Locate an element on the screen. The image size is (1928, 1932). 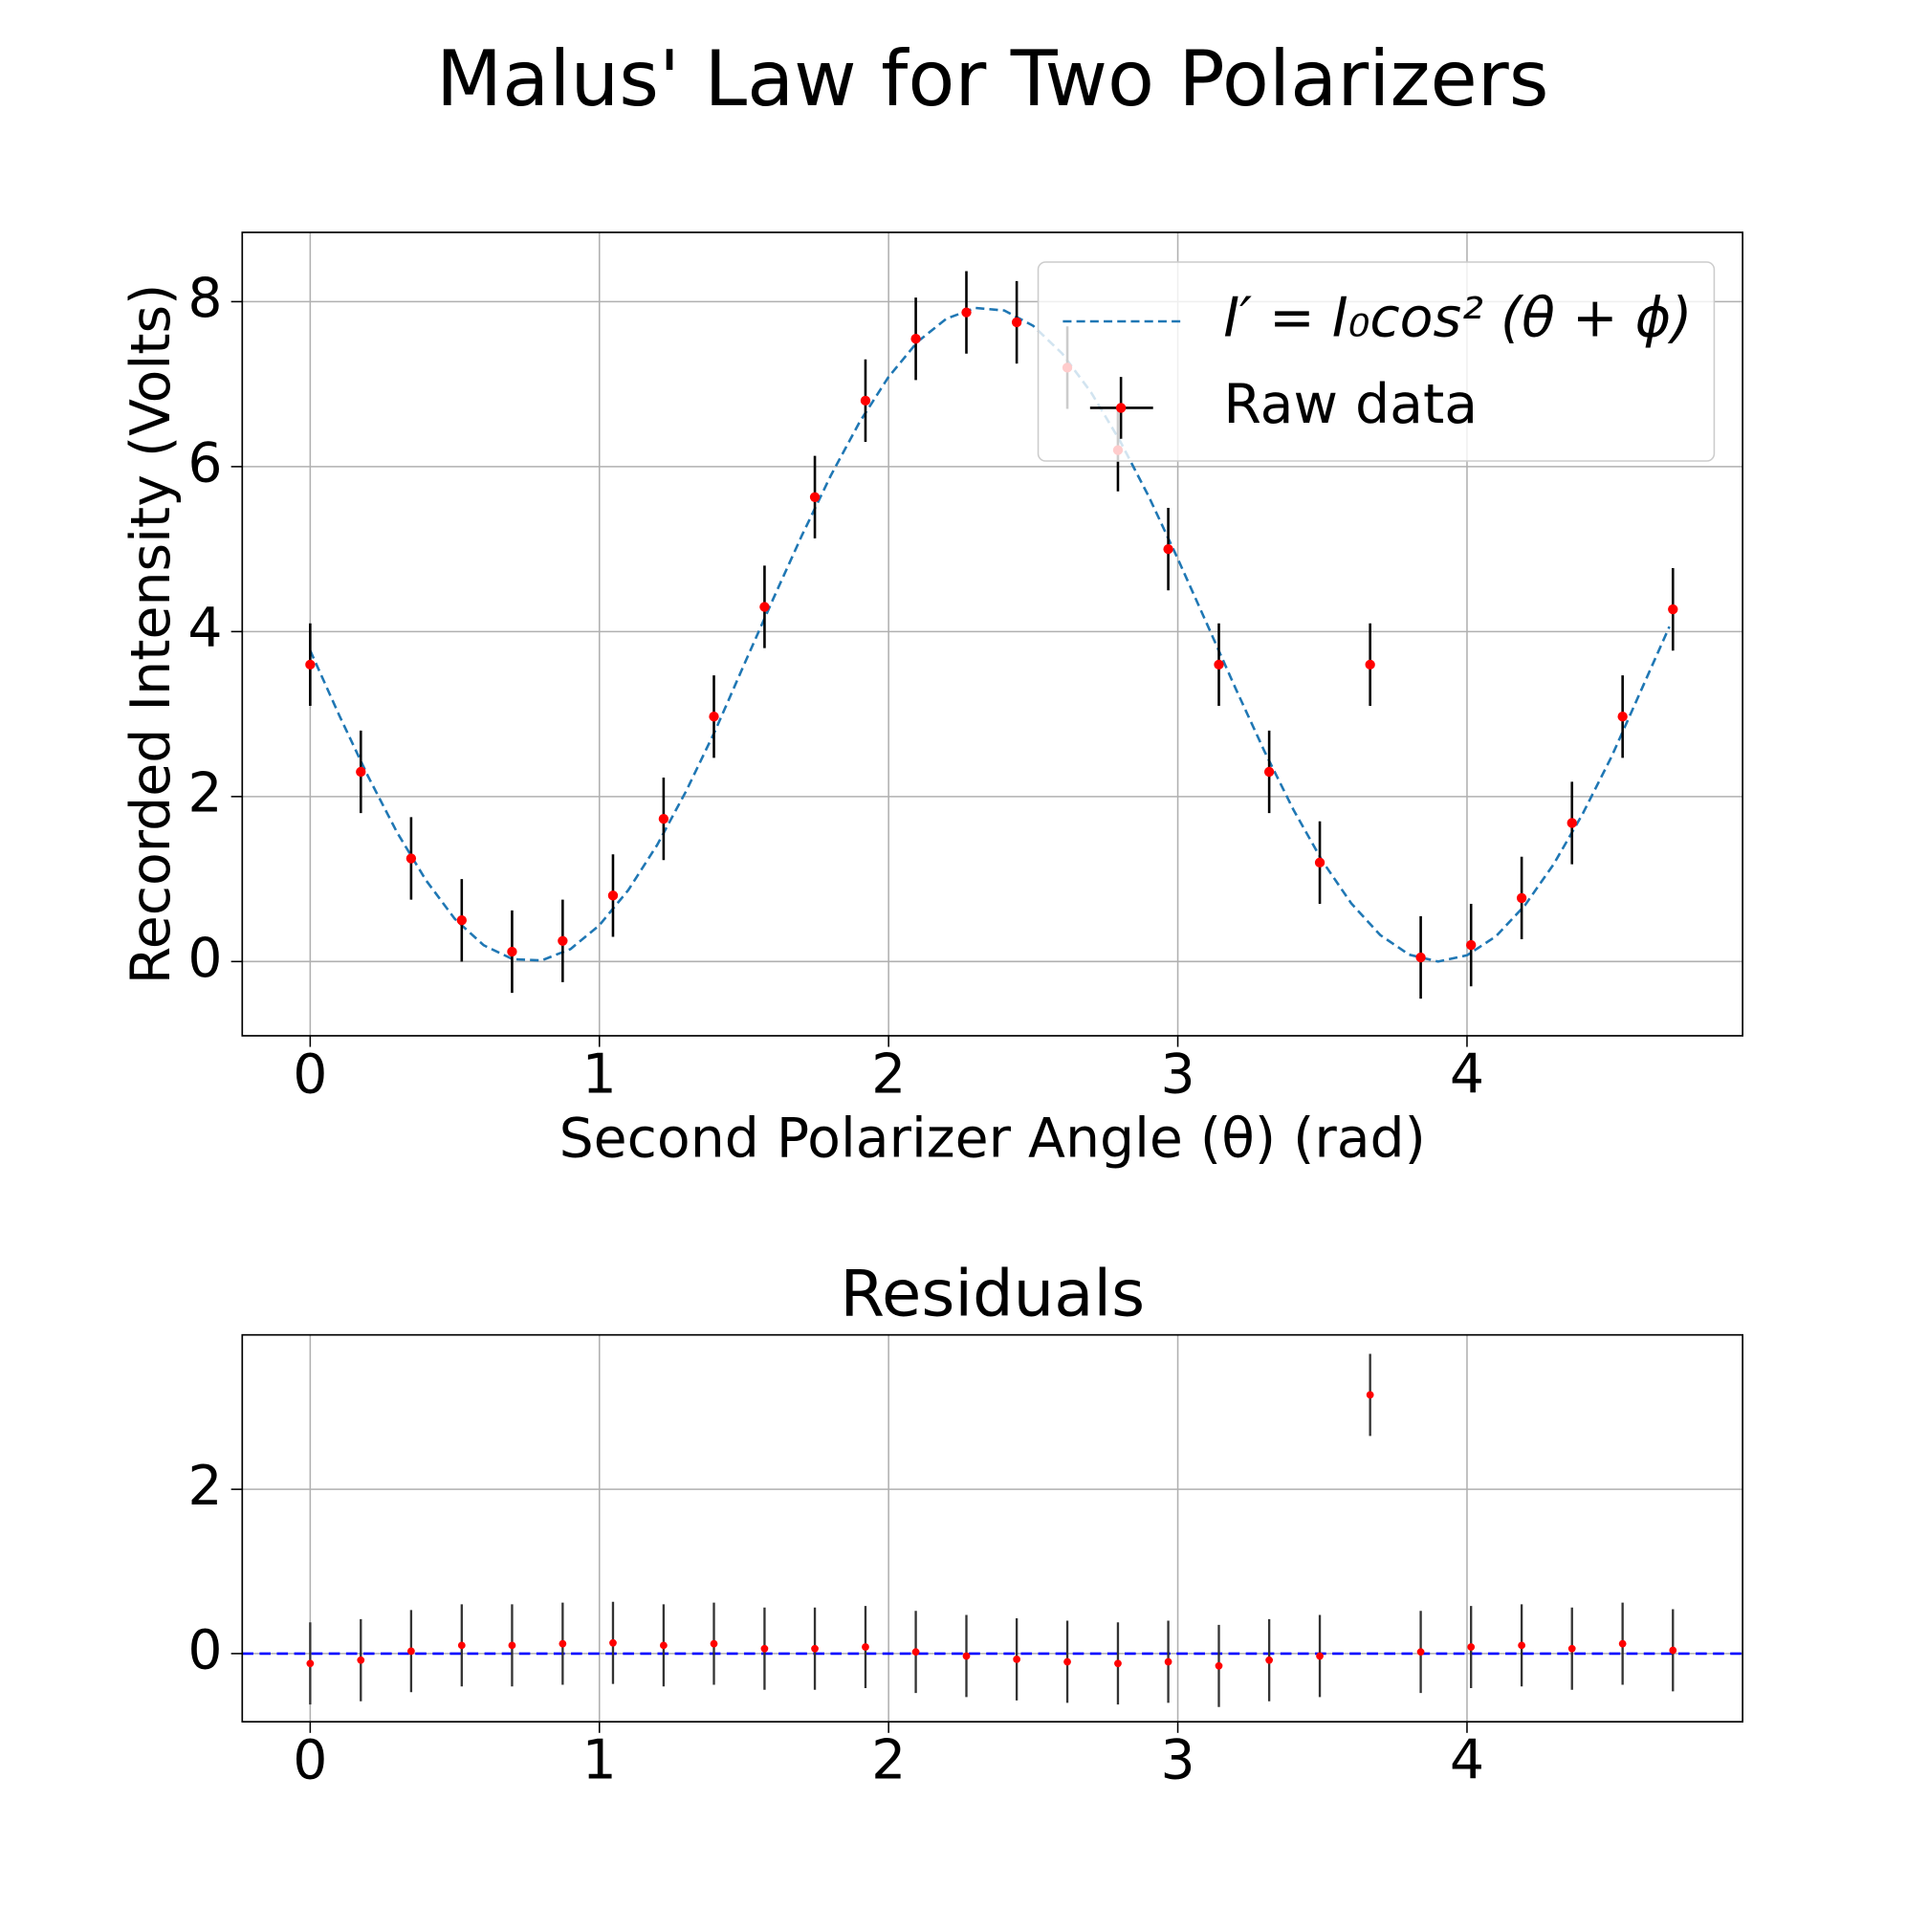
y-axis-label: Recorded Intensity (Volts) is located at coordinates (152, 634).